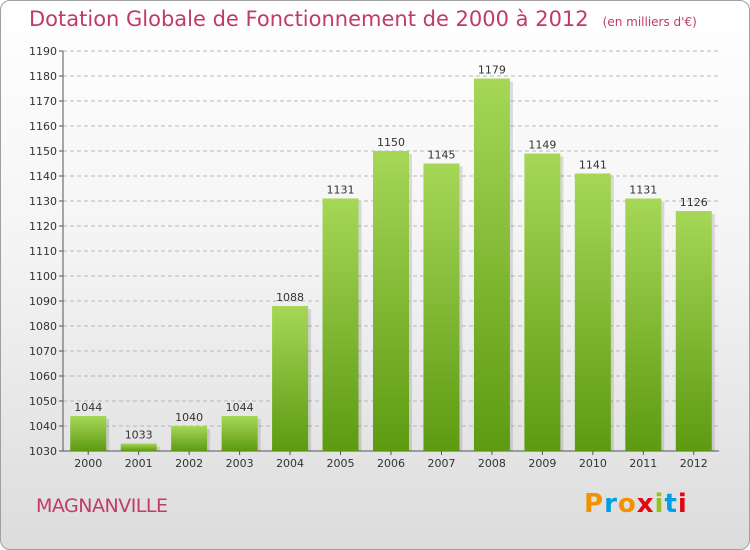  Describe the element at coordinates (43, 301) in the screenshot. I see `y-tick-label: 1090` at that location.